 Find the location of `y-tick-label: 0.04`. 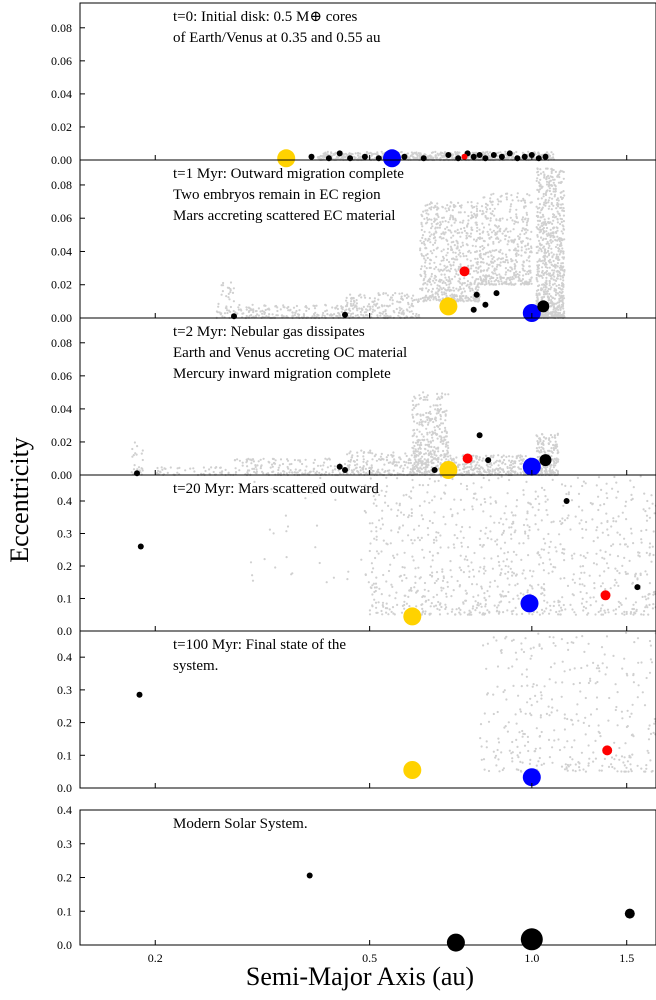

y-tick-label: 0.04 is located at coordinates (61, 409).